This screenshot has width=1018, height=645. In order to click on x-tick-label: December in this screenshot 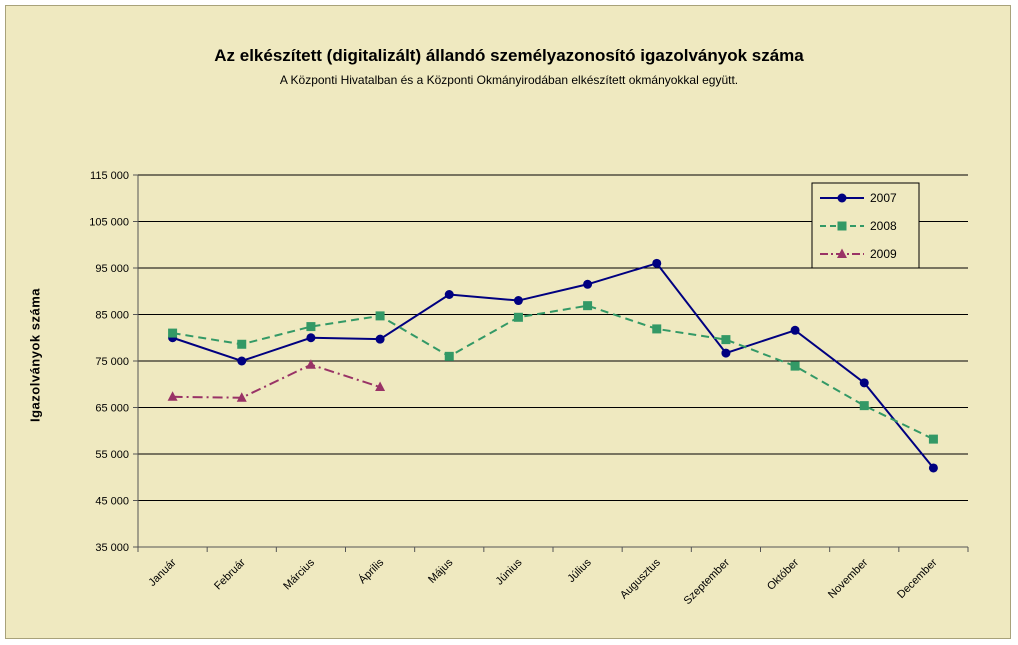, I will do `click(917, 578)`.